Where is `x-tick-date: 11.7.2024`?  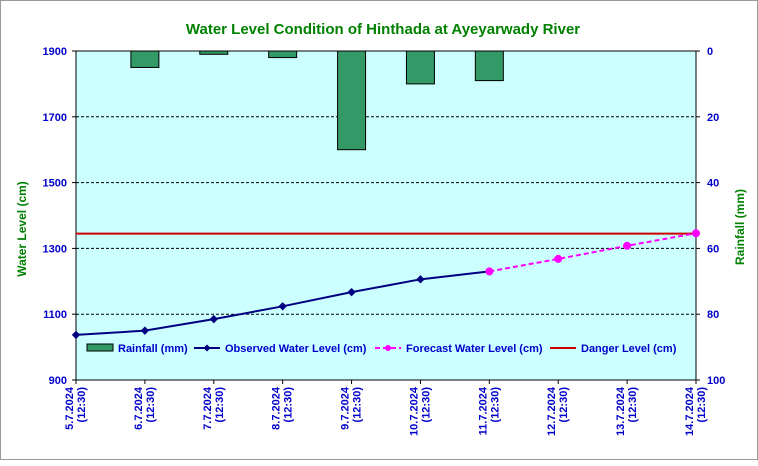 x-tick-date: 11.7.2024 is located at coordinates (483, 410).